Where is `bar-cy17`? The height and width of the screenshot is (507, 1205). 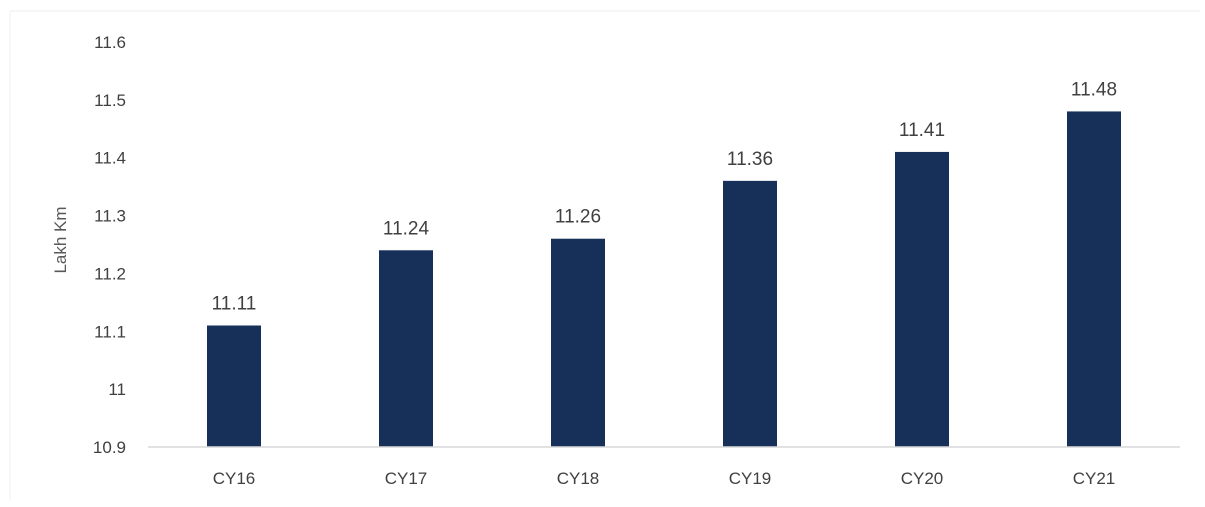
bar-cy17 is located at coordinates (406, 348).